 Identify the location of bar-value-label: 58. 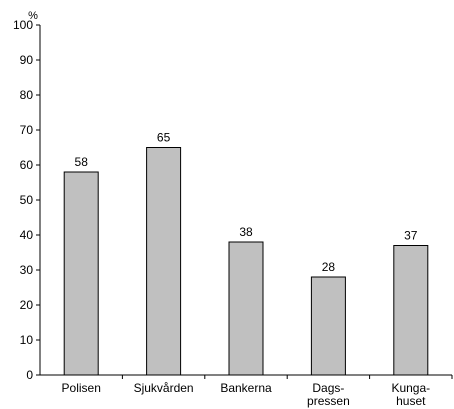
(82, 162).